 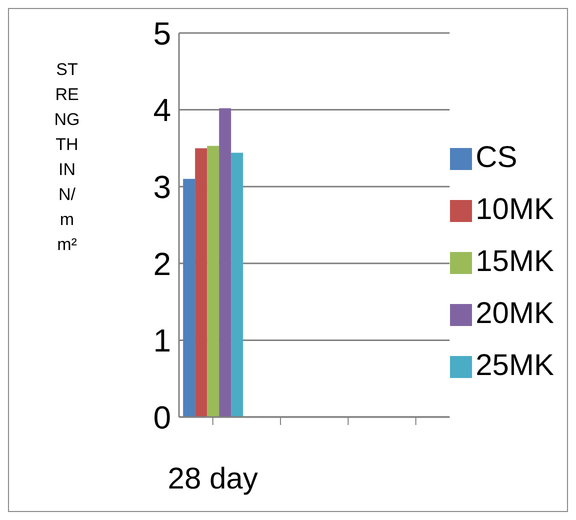 What do you see at coordinates (162, 340) in the screenshot?
I see `y-tick-label: 1` at bounding box center [162, 340].